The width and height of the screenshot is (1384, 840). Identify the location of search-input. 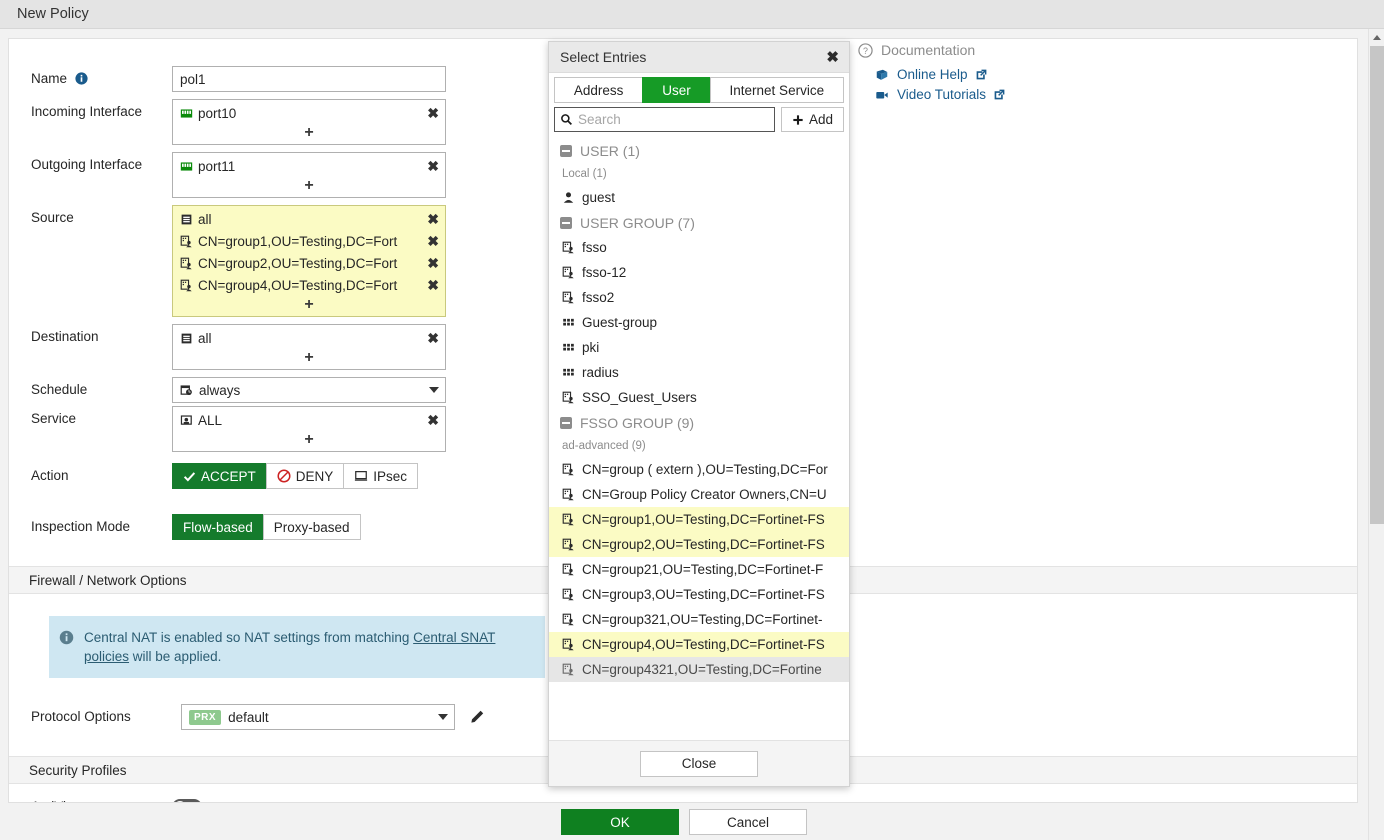
(673, 119).